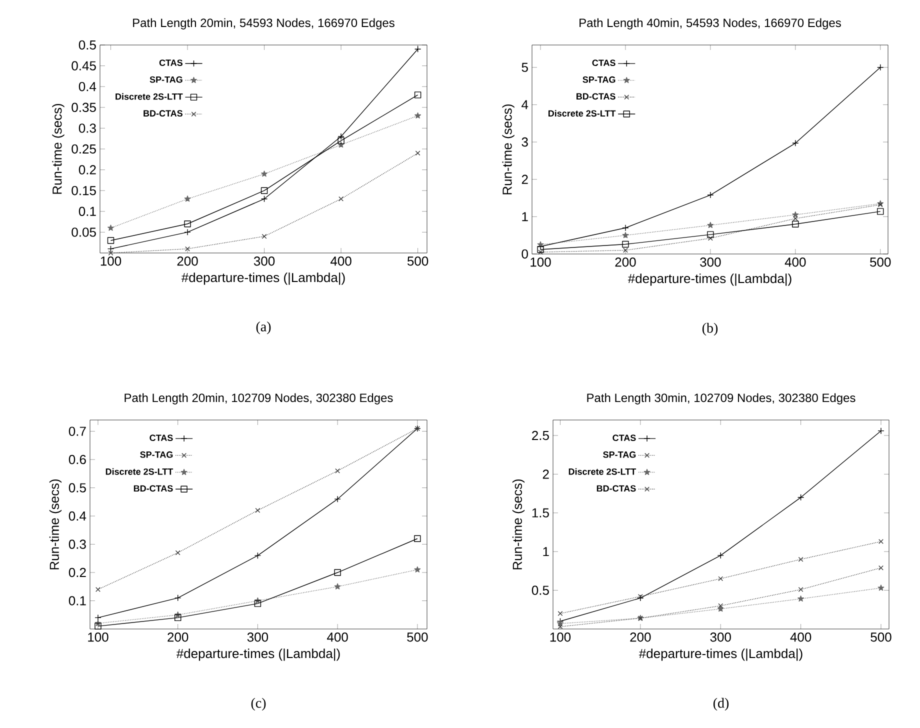  I want to click on text: (b), so click(710, 329).